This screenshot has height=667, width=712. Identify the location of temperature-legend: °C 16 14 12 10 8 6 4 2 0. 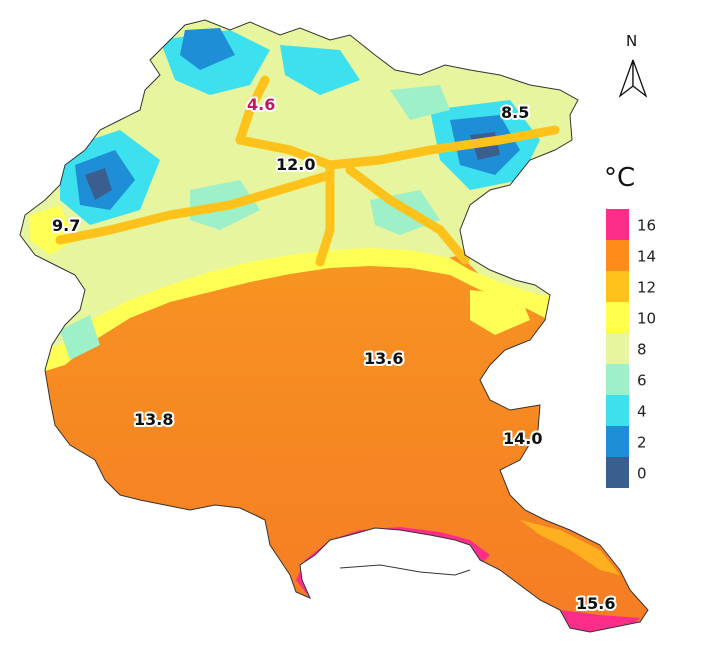
(630, 325).